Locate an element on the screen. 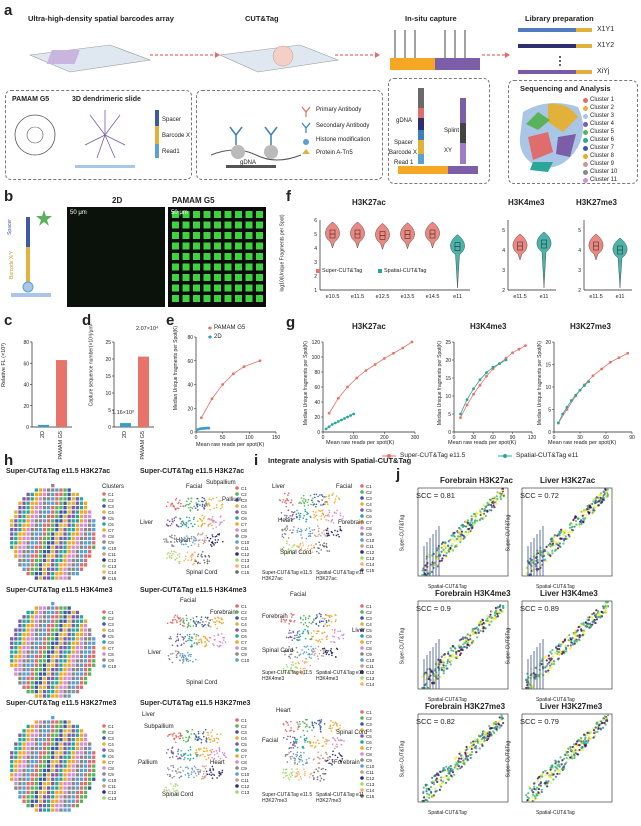  cluster-legend-label: C7 is located at coordinates (369, 522).